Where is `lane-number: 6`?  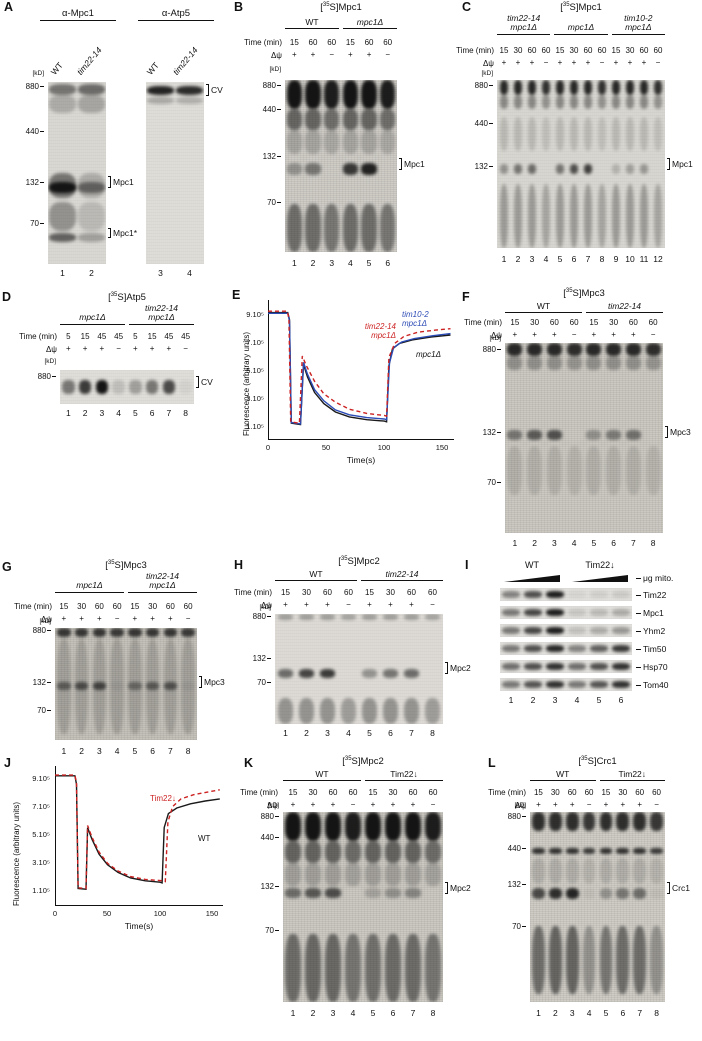 lane-number: 6 is located at coordinates (623, 1013).